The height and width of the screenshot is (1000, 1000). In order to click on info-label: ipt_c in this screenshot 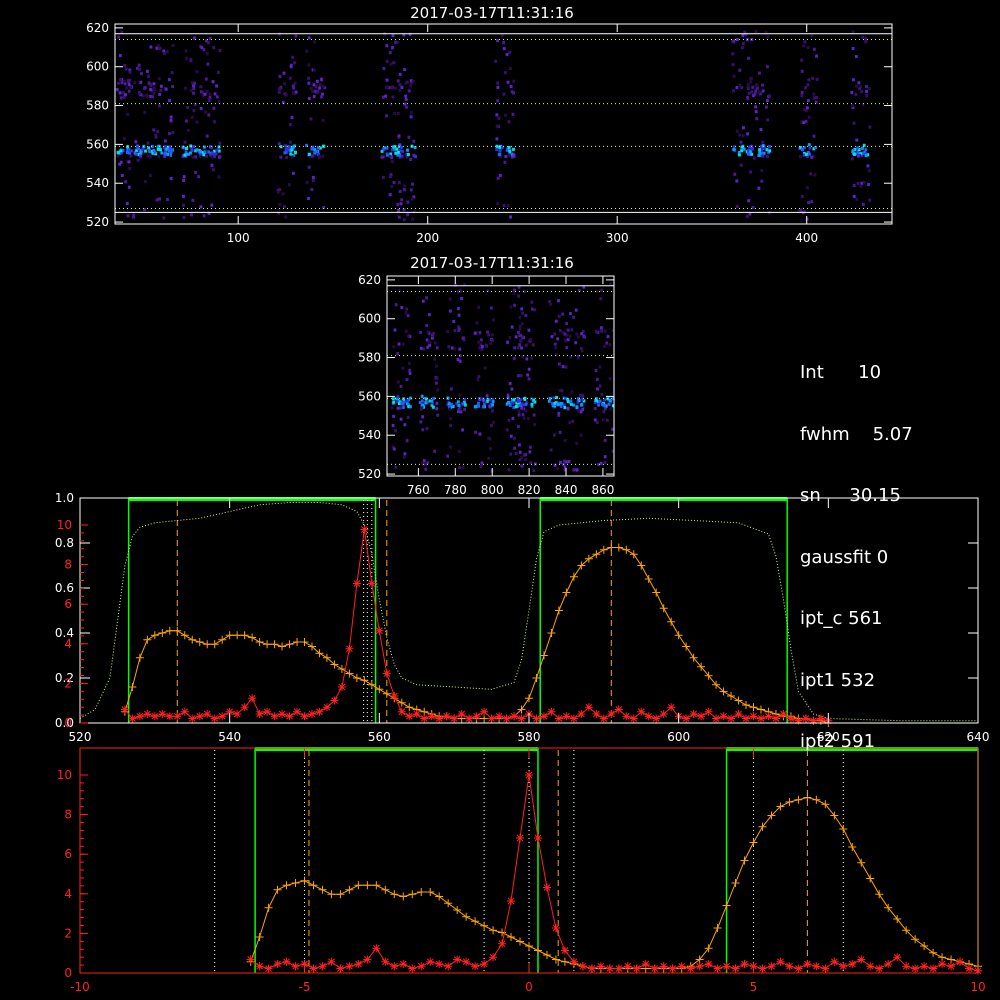, I will do `click(821, 618)`.